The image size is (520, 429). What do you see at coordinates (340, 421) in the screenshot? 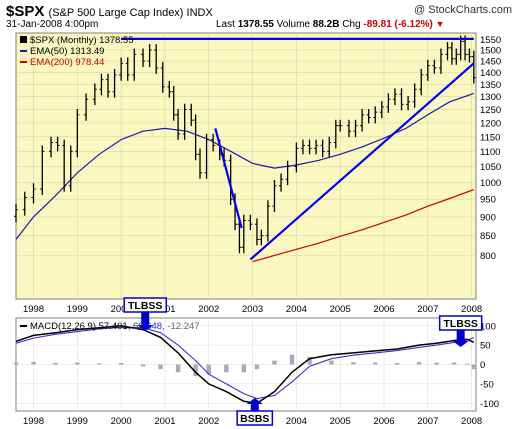
I see `macd-x-tick-label: 2005` at bounding box center [340, 421].